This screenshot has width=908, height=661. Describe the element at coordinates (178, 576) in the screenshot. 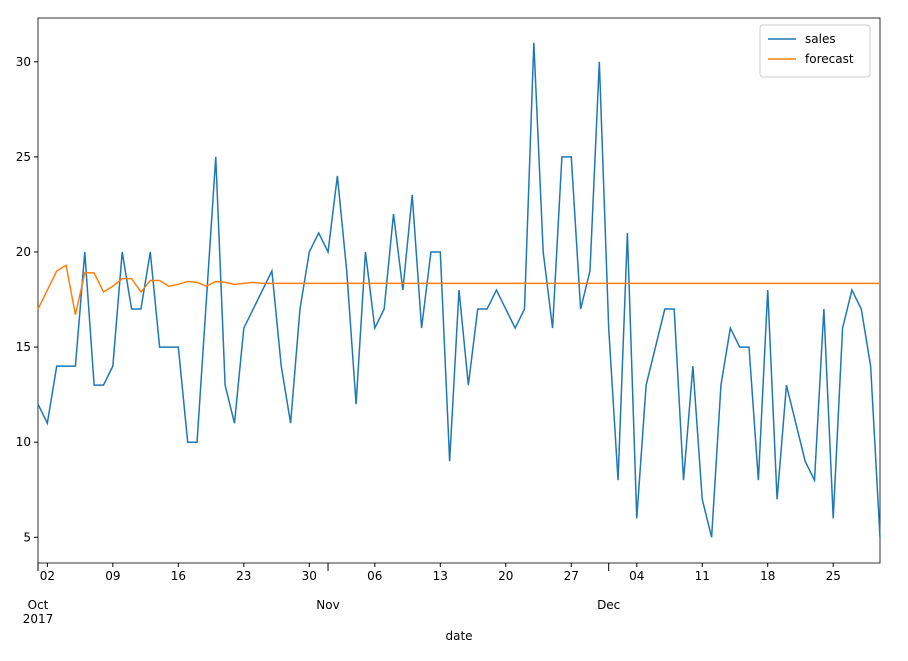

I see `x-tick-label: 16` at that location.